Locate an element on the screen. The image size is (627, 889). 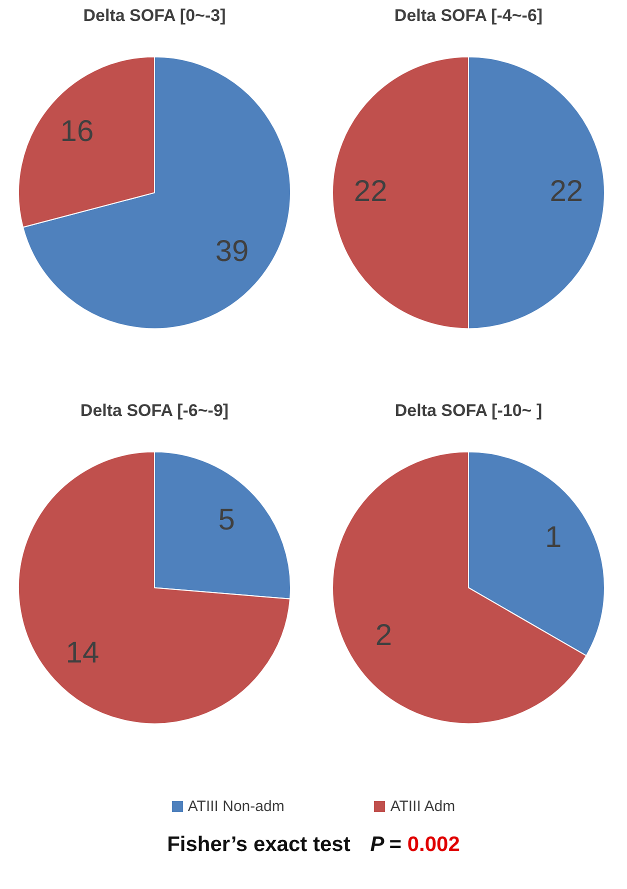
chart-title: Delta SOFA [-6~-9] is located at coordinates (154, 410).